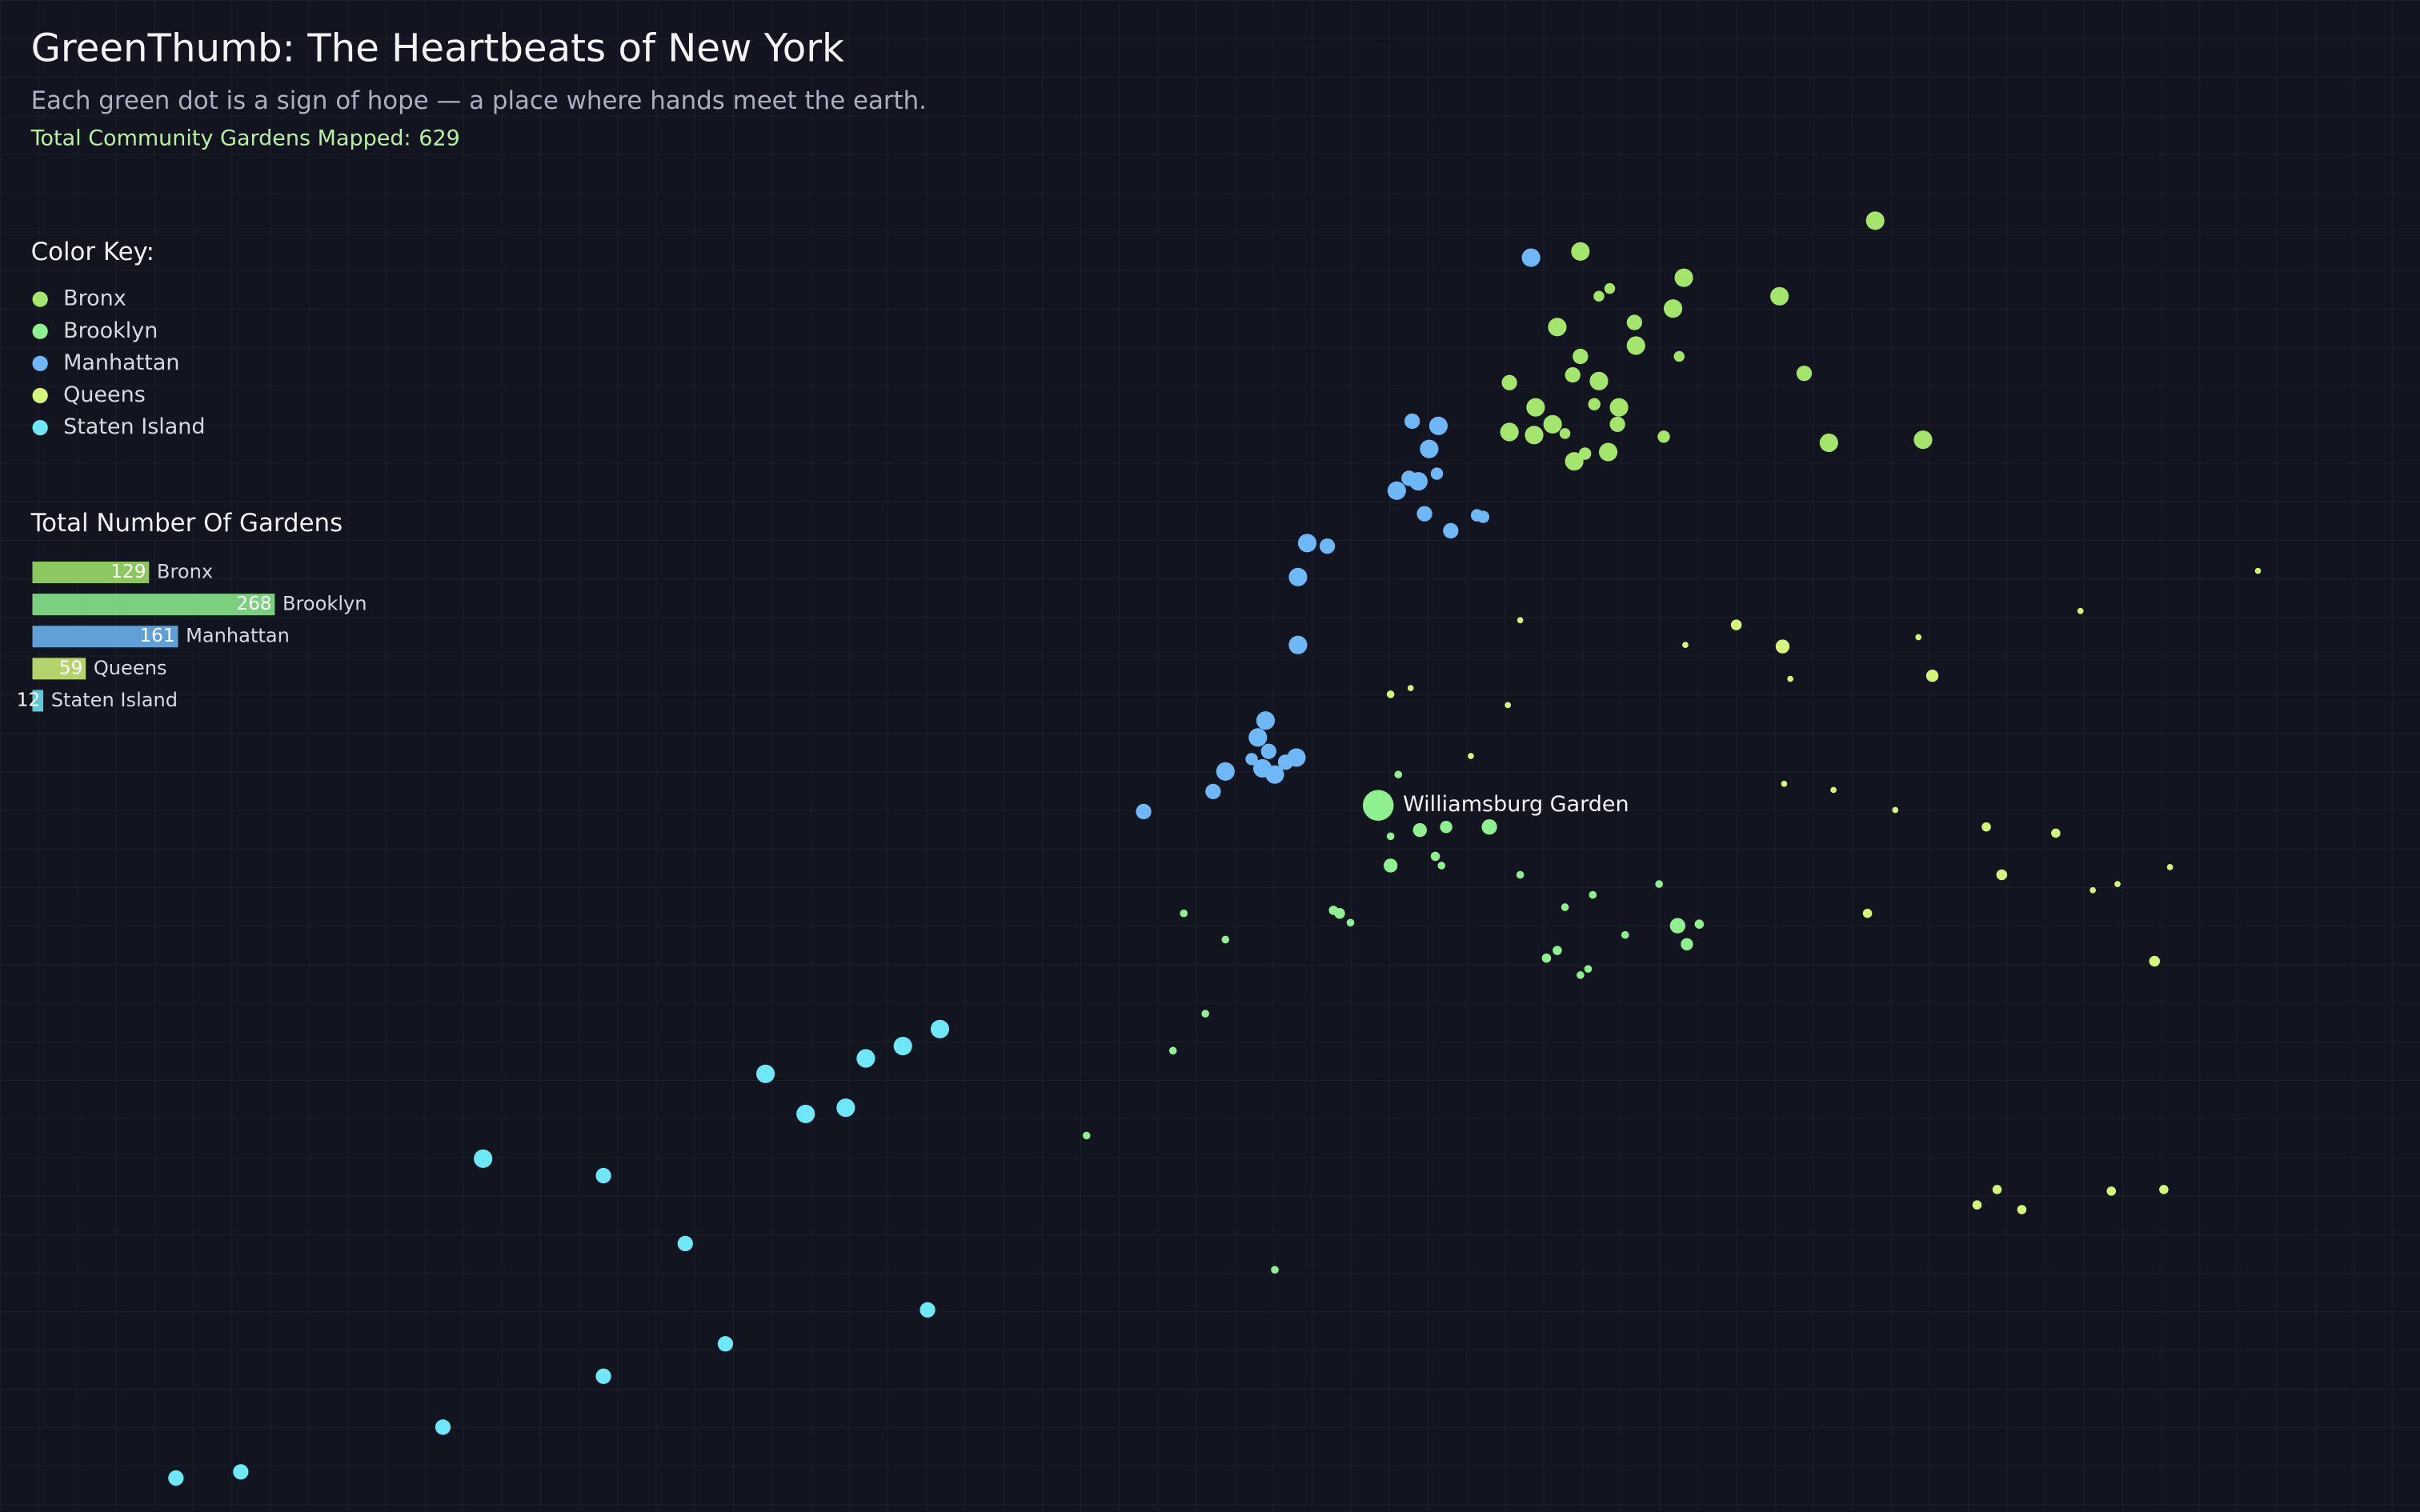 This screenshot has height=1512, width=2420. What do you see at coordinates (238, 636) in the screenshot?
I see `bar-label: Manhattan` at bounding box center [238, 636].